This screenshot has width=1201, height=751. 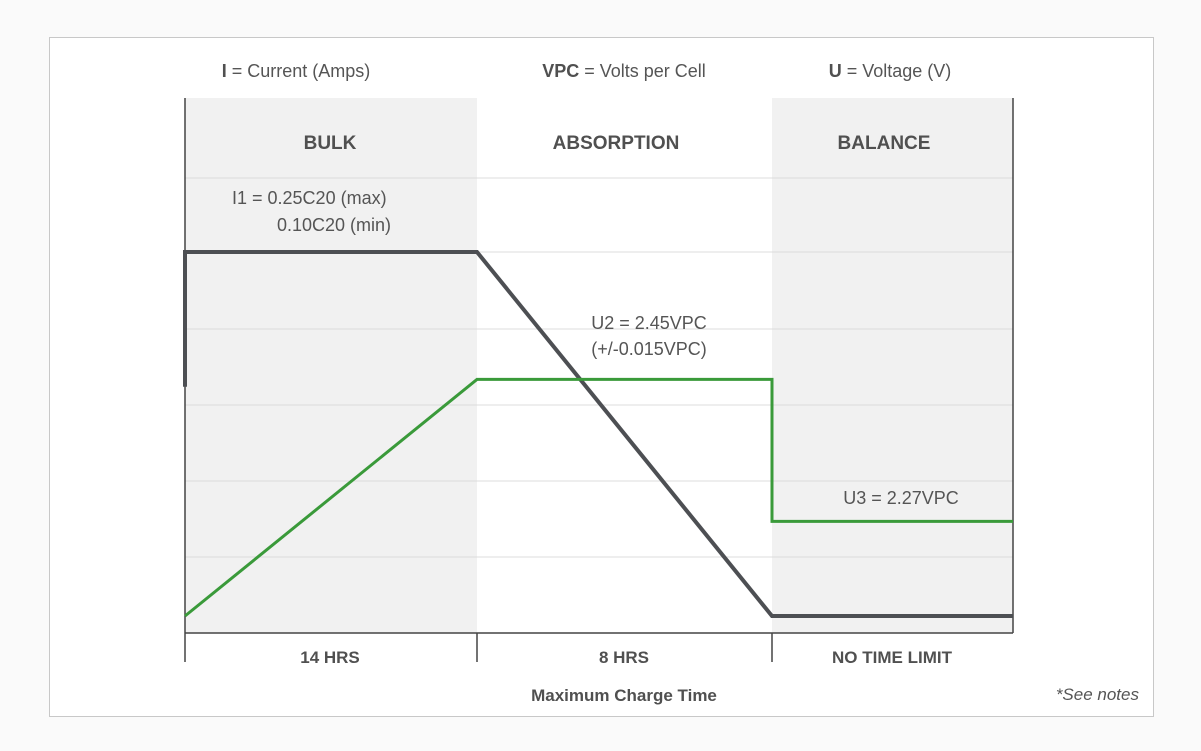 I want to click on stage-durations: 14 HRS 8 HRS NO TIME LIMIT, so click(x=626, y=657).